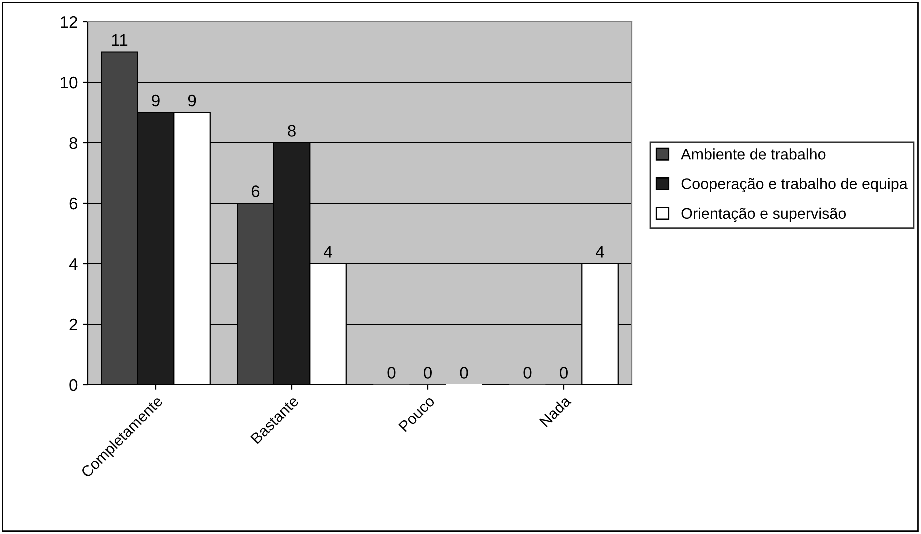 Image resolution: width=921 pixels, height=534 pixels. What do you see at coordinates (256, 192) in the screenshot?
I see `data-label: 6` at bounding box center [256, 192].